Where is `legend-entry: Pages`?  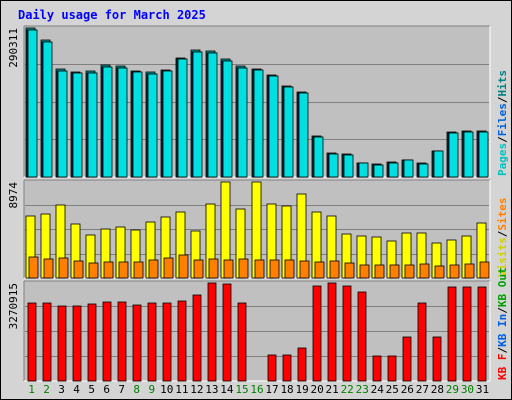
legend-entry: Pages is located at coordinates (502, 159).